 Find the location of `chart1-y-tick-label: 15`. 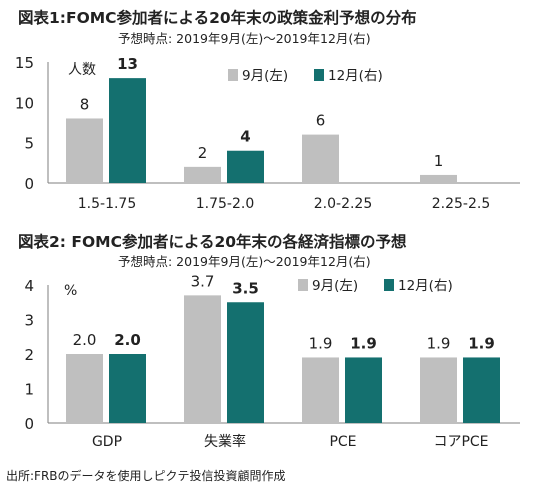

chart1-y-tick-label: 15 is located at coordinates (24, 63).